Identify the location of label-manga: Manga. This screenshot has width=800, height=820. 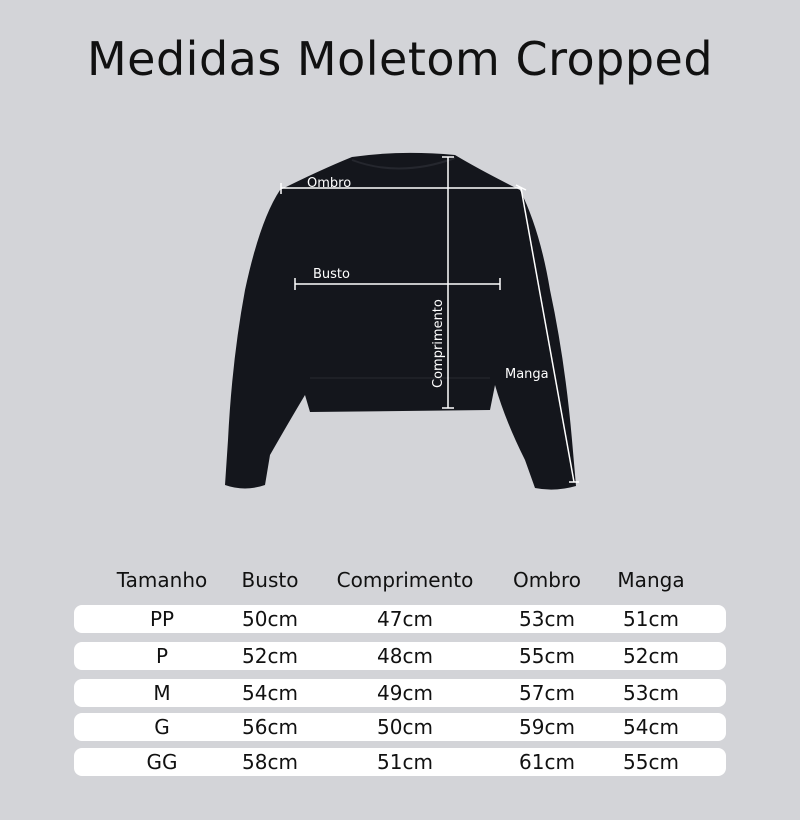
(527, 374).